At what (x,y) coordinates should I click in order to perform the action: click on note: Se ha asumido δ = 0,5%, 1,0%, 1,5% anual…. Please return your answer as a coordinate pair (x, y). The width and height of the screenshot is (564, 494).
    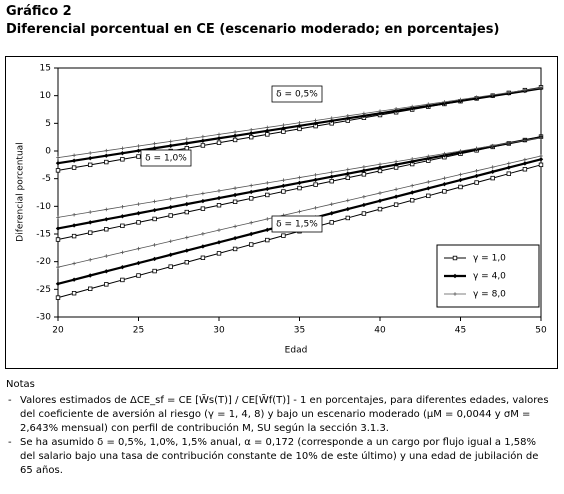
    Looking at the image, I should click on (280, 457).